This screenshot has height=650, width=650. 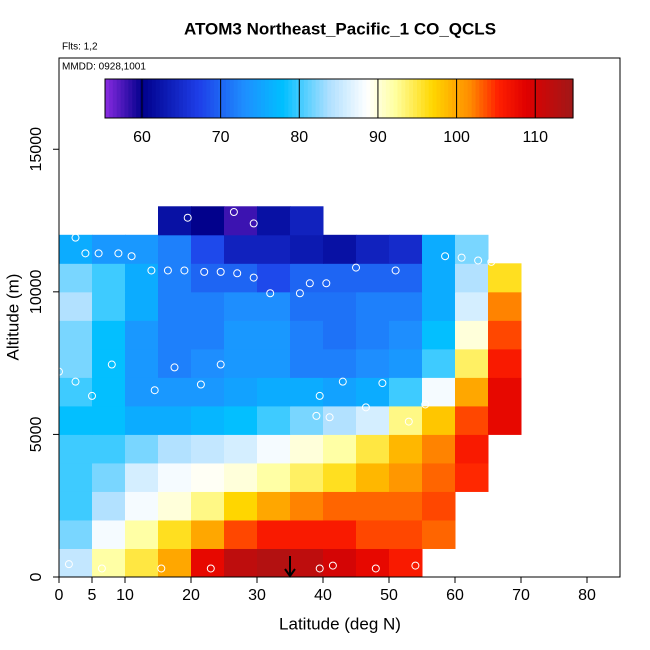 I want to click on colorbar-tick-label: 110, so click(x=535, y=137).